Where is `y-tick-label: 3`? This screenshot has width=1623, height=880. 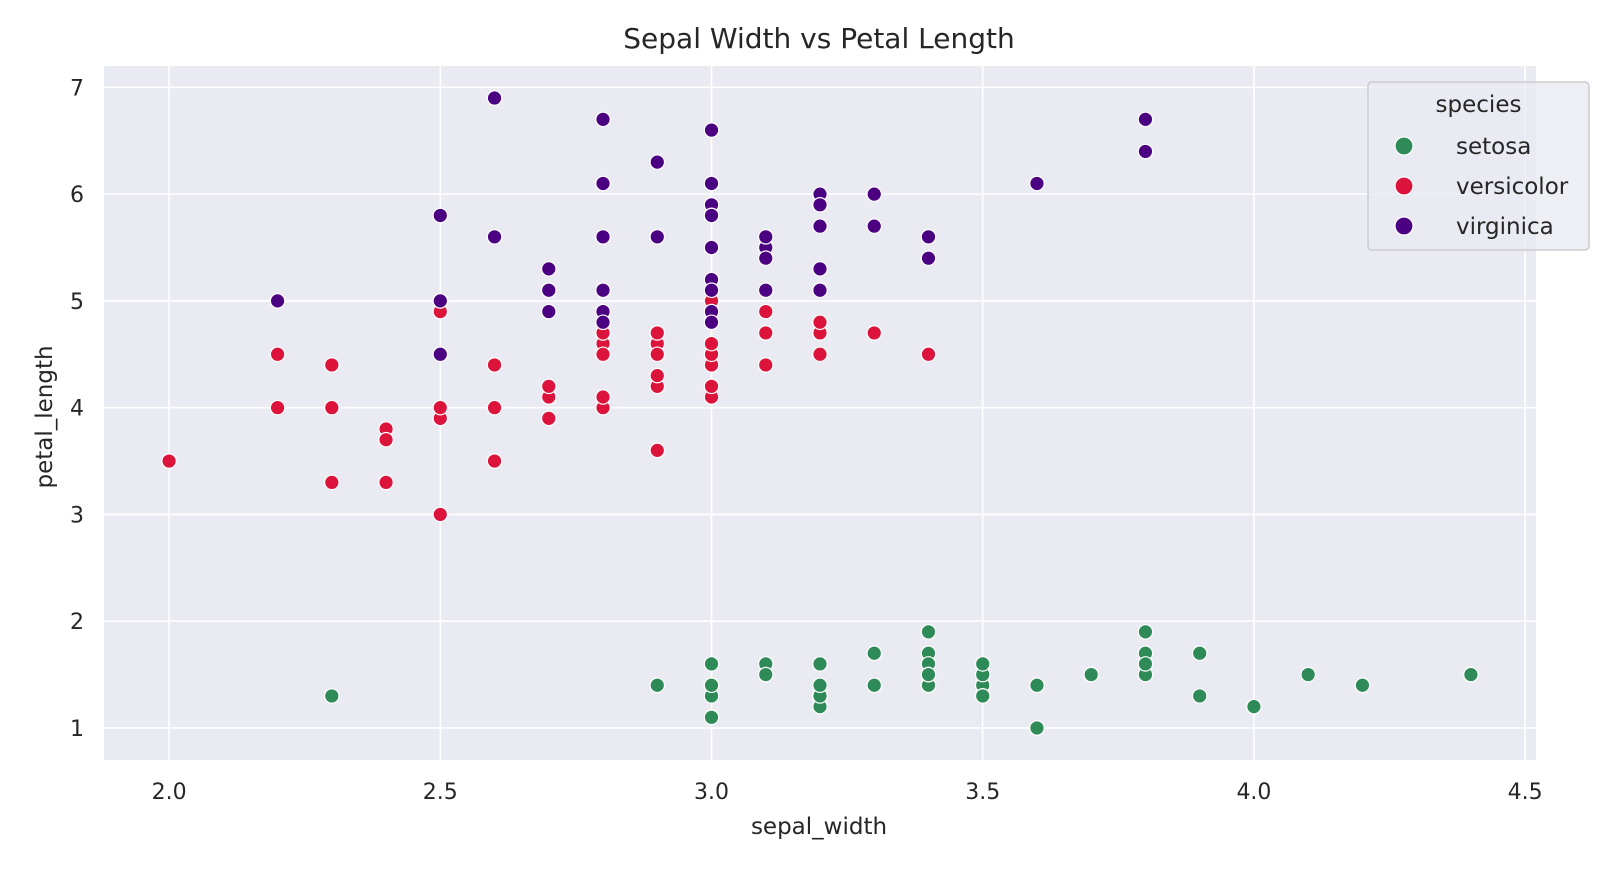 y-tick-label: 3 is located at coordinates (77, 515).